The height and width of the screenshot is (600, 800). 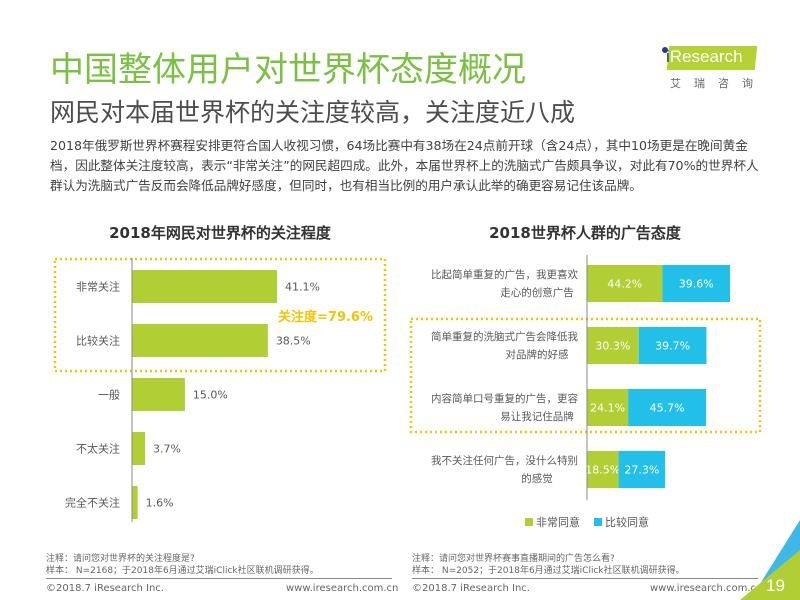 I want to click on page-subtitle: 网民对本届世界杯的关注度较高，关注度近八成, so click(x=313, y=112).